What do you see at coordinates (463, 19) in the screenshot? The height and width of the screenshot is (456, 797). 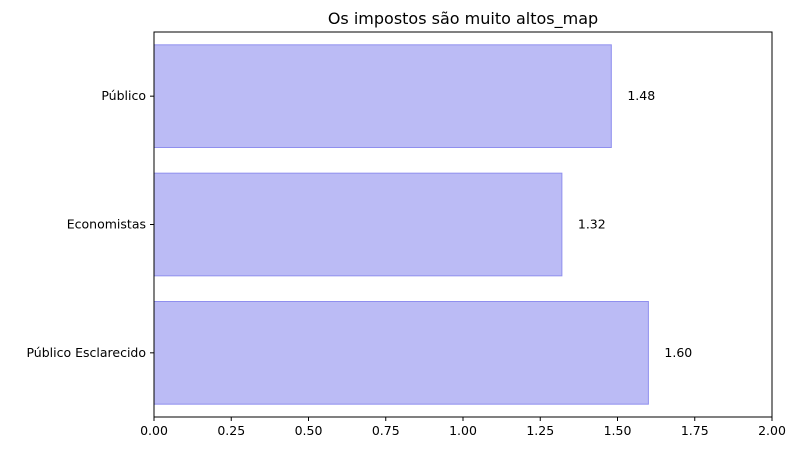 I see `chart-title: Os impostos são muito altos_map` at bounding box center [463, 19].